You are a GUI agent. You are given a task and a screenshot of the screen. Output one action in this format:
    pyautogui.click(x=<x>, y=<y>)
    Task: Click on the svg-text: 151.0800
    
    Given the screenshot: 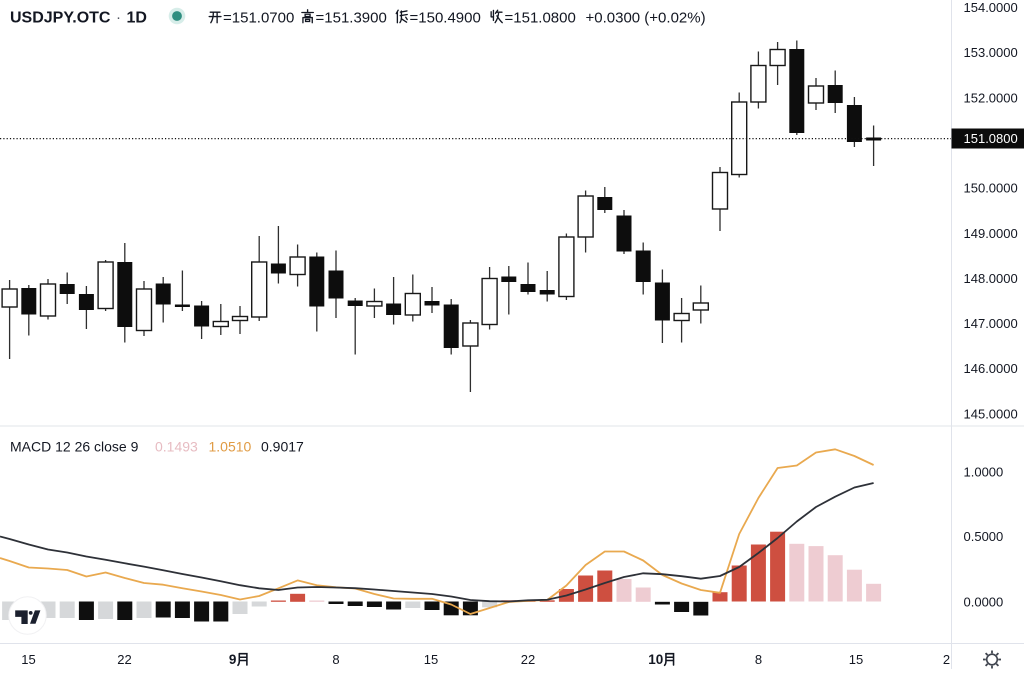 What is the action you would take?
    pyautogui.click(x=991, y=138)
    